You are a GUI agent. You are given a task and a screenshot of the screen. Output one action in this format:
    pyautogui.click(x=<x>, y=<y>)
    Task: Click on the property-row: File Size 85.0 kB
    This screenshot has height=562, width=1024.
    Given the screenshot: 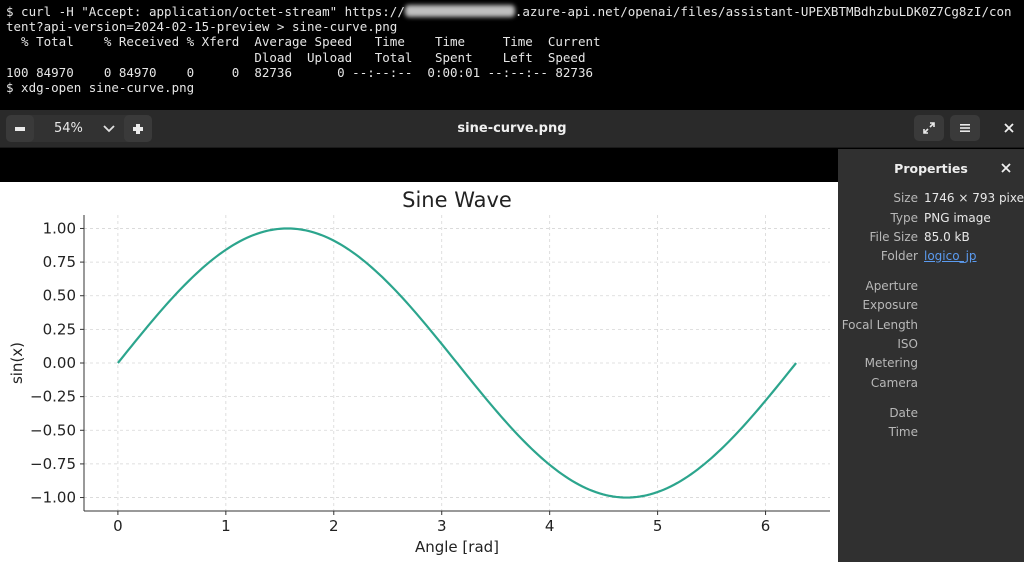 What is the action you would take?
    pyautogui.click(x=931, y=239)
    